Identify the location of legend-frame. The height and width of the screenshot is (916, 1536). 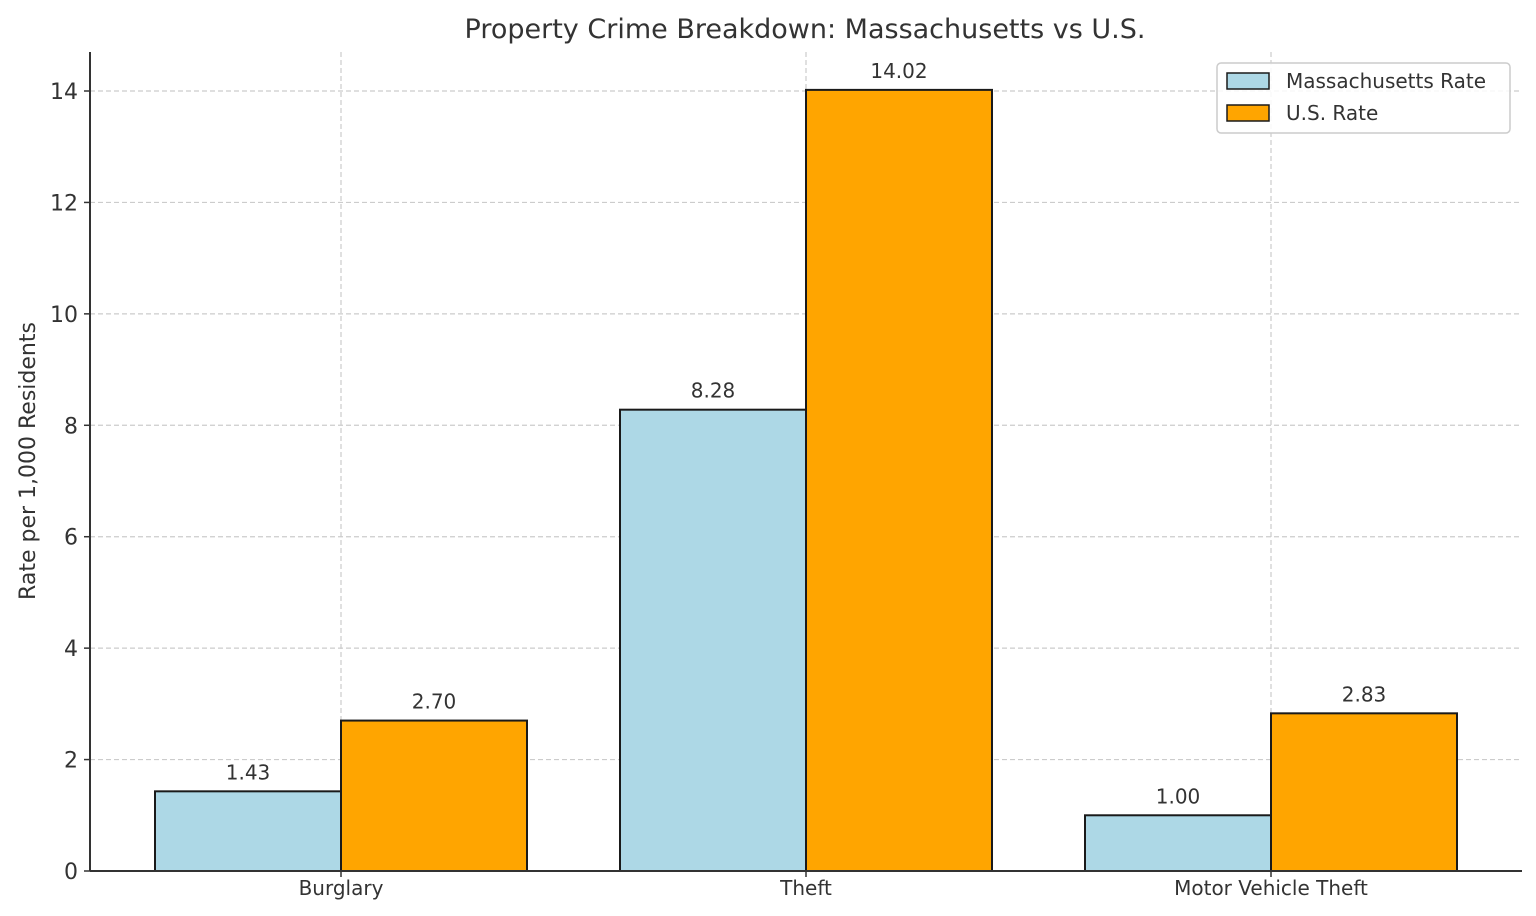
(1363, 98).